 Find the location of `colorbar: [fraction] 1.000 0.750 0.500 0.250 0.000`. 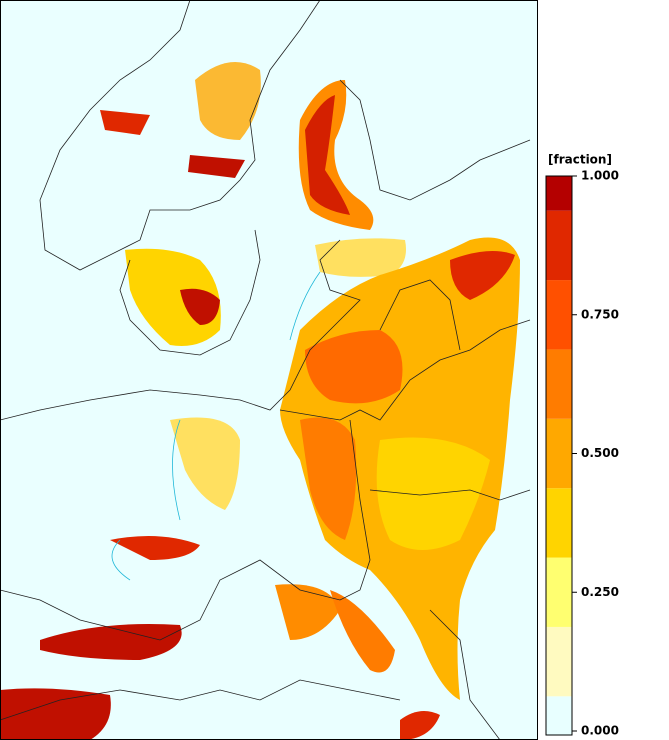

colorbar: [fraction] 1.000 0.750 0.500 0.250 0.000 is located at coordinates (582, 445).